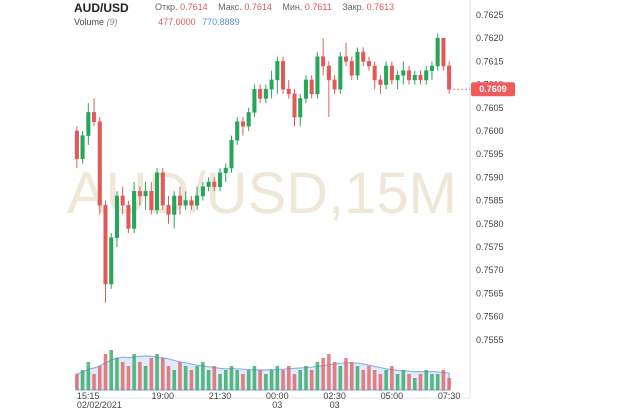 The height and width of the screenshot is (410, 620). What do you see at coordinates (490, 61) in the screenshot?
I see `price-tick-label: 0.7615` at bounding box center [490, 61].